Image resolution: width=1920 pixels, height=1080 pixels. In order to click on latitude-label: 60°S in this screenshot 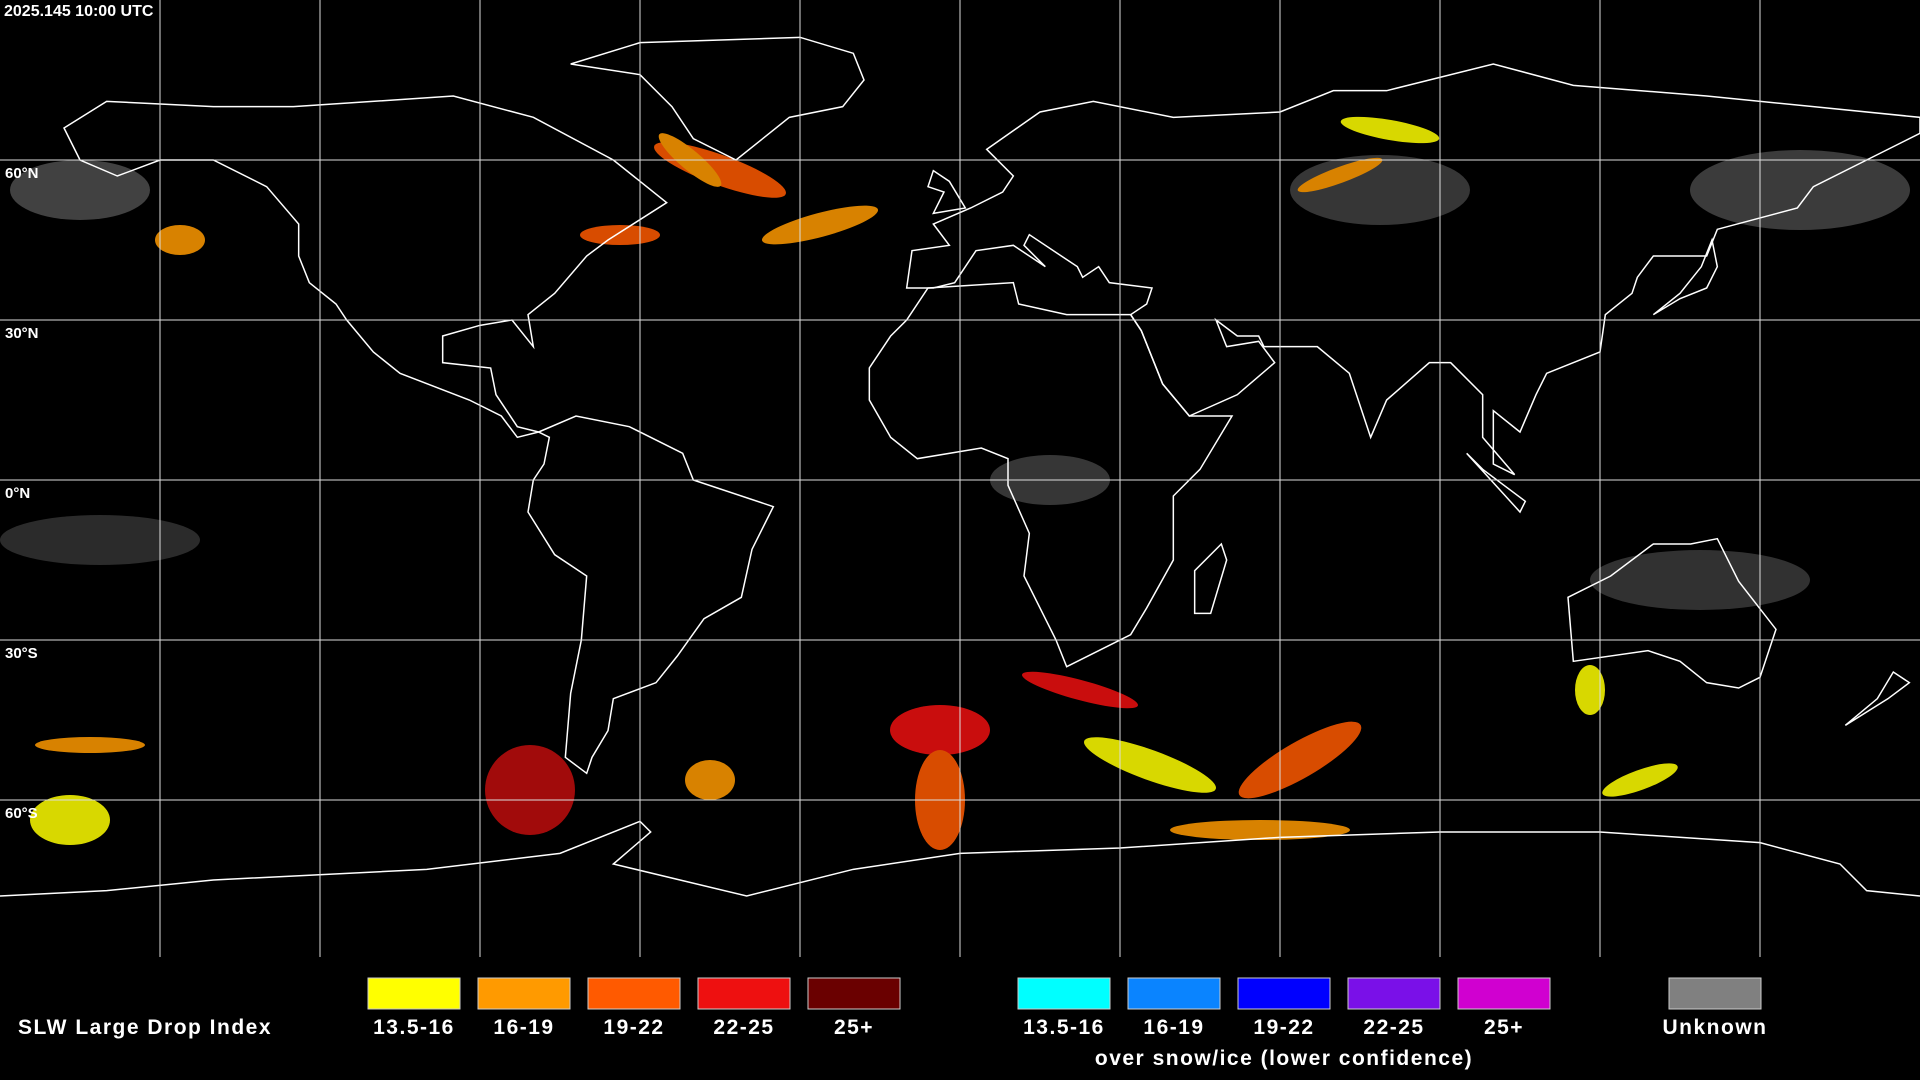, I will do `click(21, 813)`.